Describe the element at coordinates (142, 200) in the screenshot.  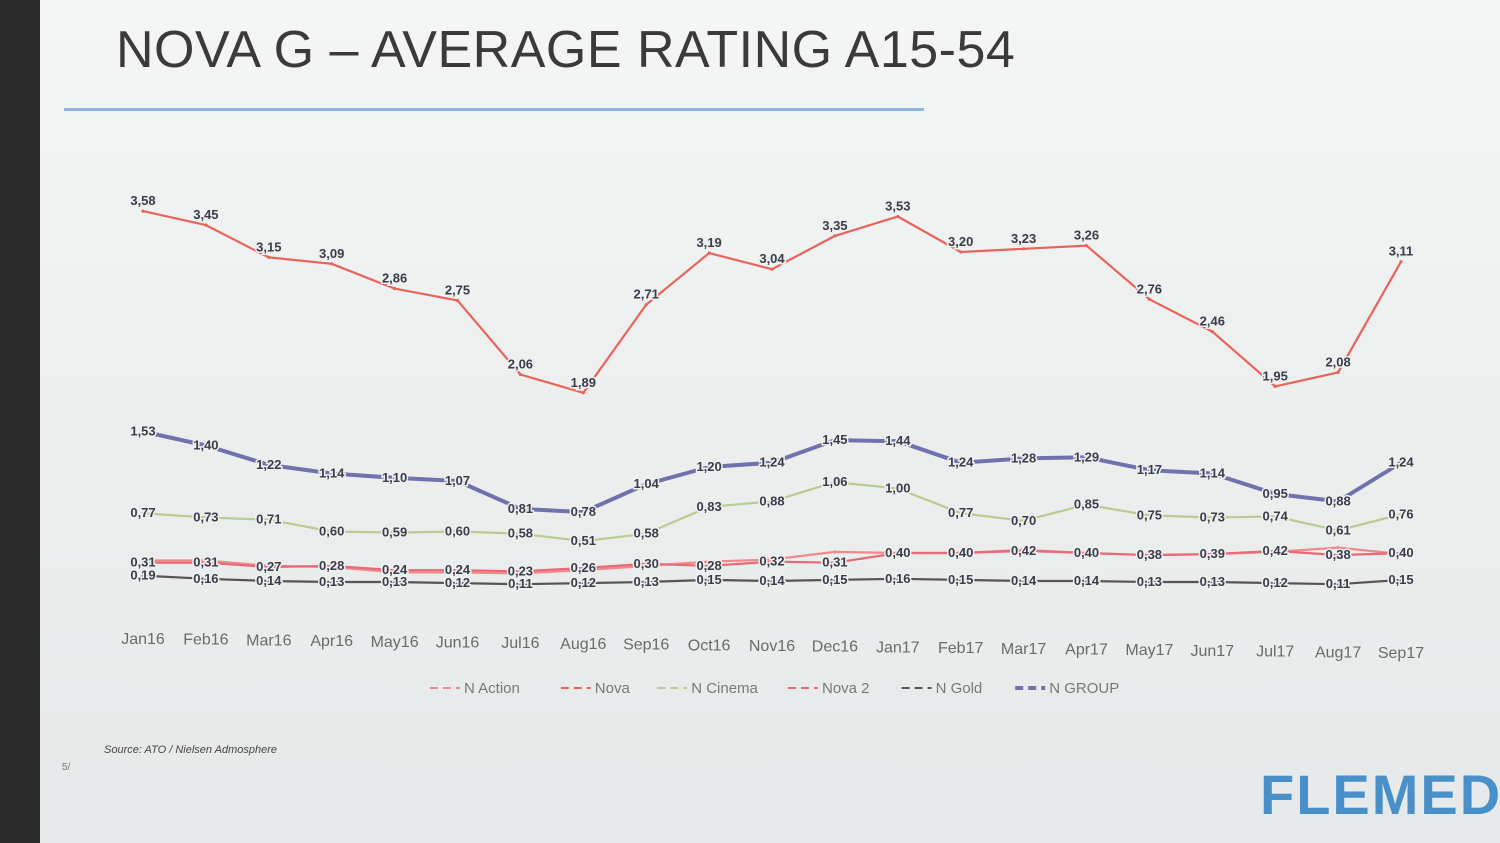
I see `data-label-nova: 3,58` at that location.